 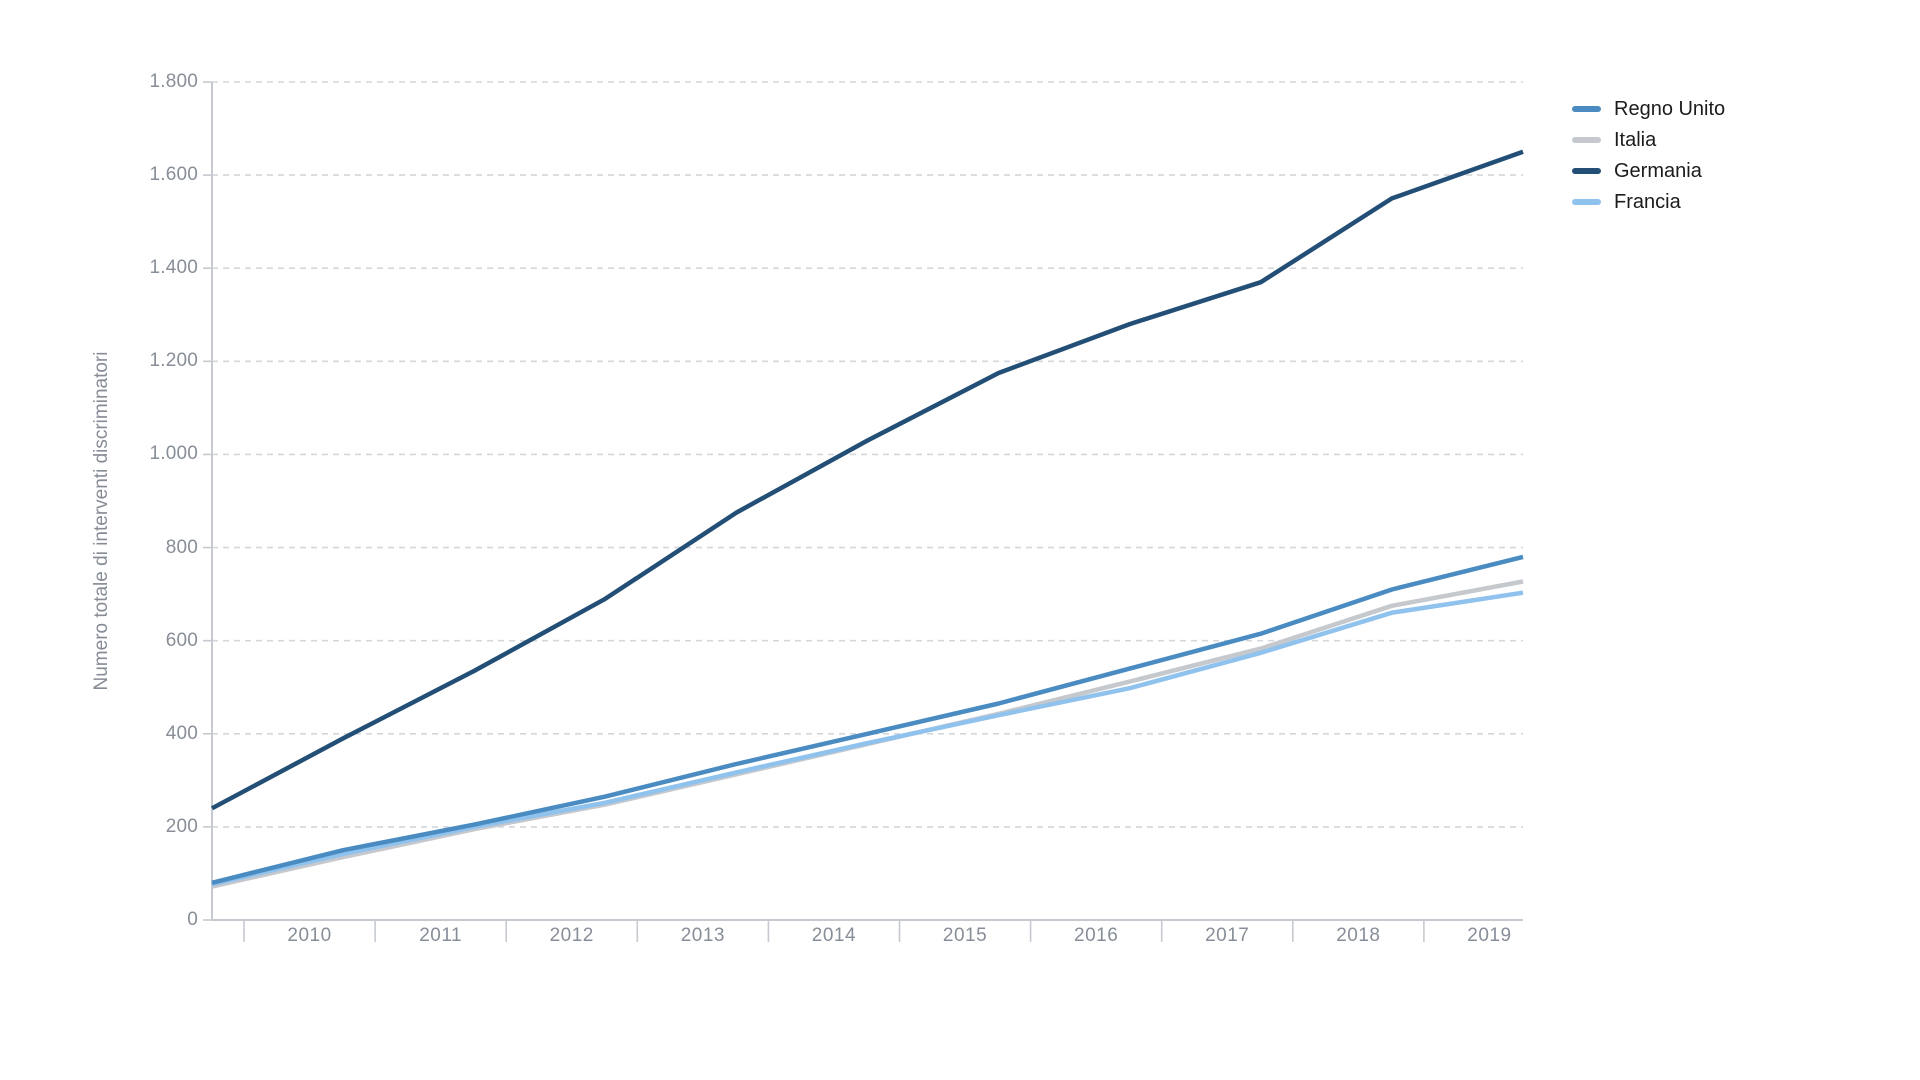 I want to click on y-tick-label: 600, so click(x=181, y=640).